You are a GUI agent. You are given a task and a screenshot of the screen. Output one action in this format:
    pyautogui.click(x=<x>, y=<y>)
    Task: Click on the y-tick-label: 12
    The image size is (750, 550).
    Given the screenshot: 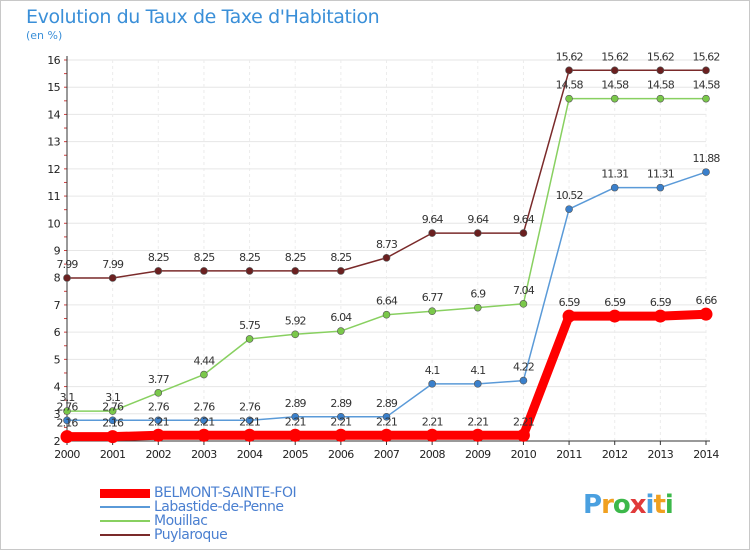 What is the action you would take?
    pyautogui.click(x=53, y=169)
    